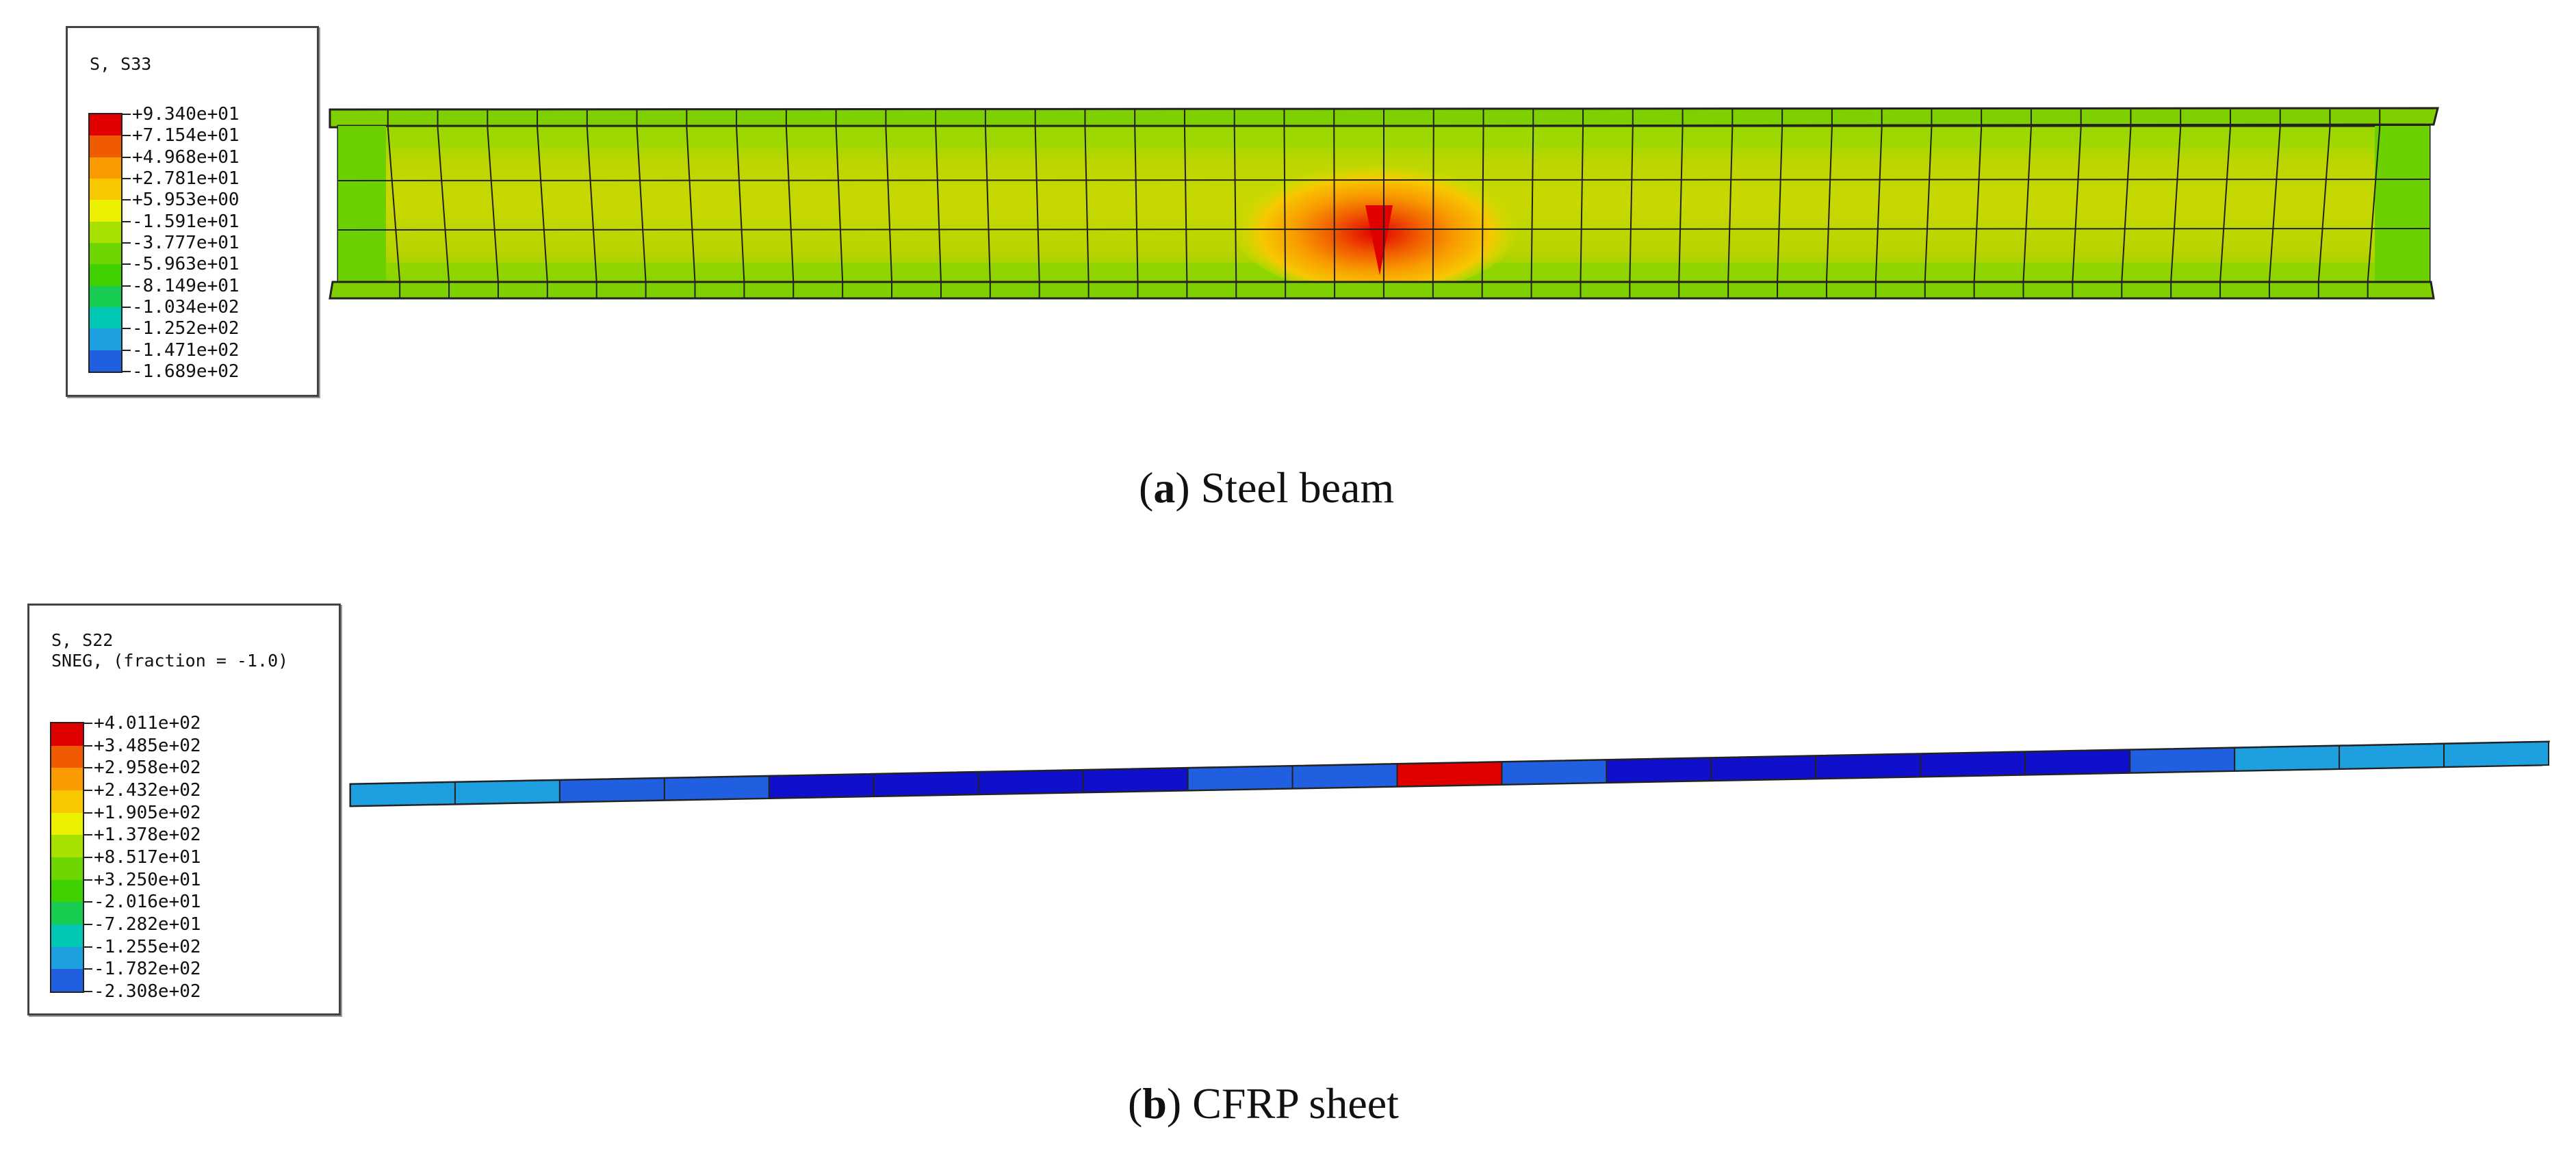  I want to click on legend-value: +7.154e+01, so click(186, 135).